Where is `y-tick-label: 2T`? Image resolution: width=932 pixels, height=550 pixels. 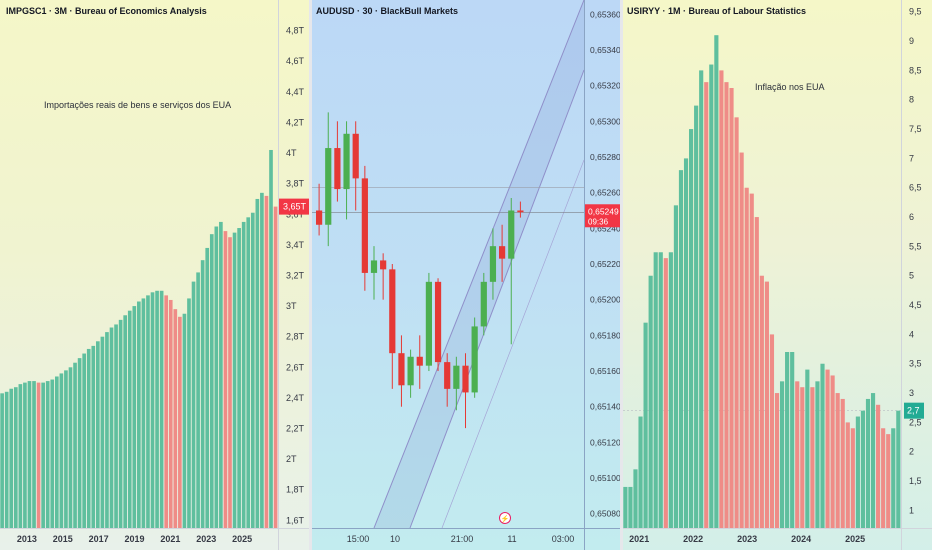 y-tick-label: 2T is located at coordinates (291, 459).